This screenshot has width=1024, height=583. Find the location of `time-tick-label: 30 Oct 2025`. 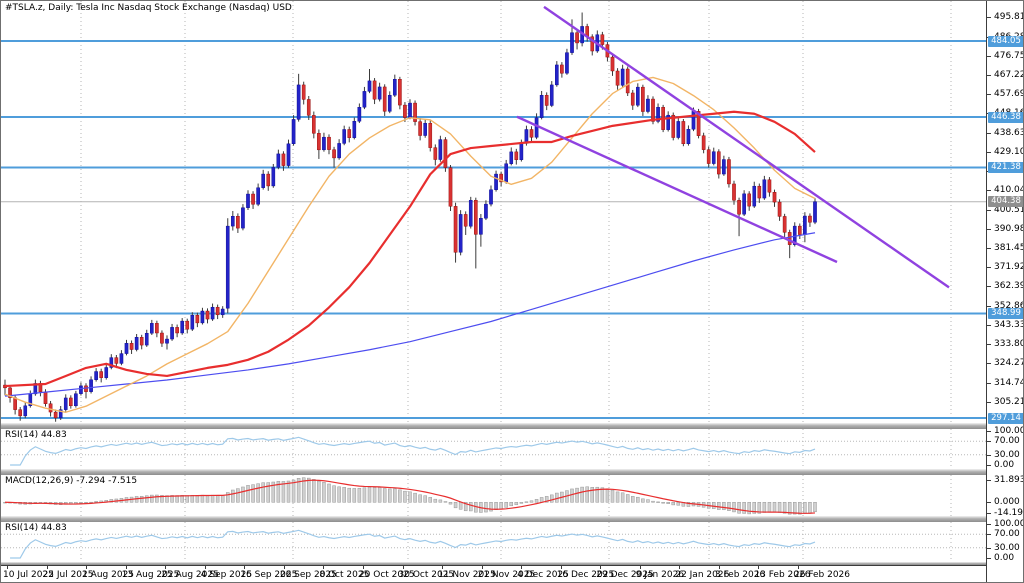

time-tick-label: 30 Oct 2025 is located at coordinates (426, 575).